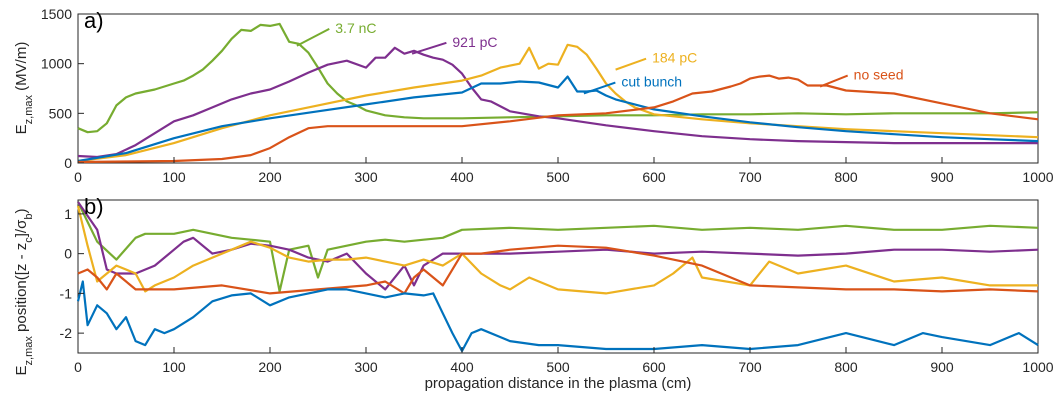 Image resolution: width=1062 pixels, height=403 pixels. I want to click on annotation-label-cut-bunch: cut bunch, so click(651, 82).